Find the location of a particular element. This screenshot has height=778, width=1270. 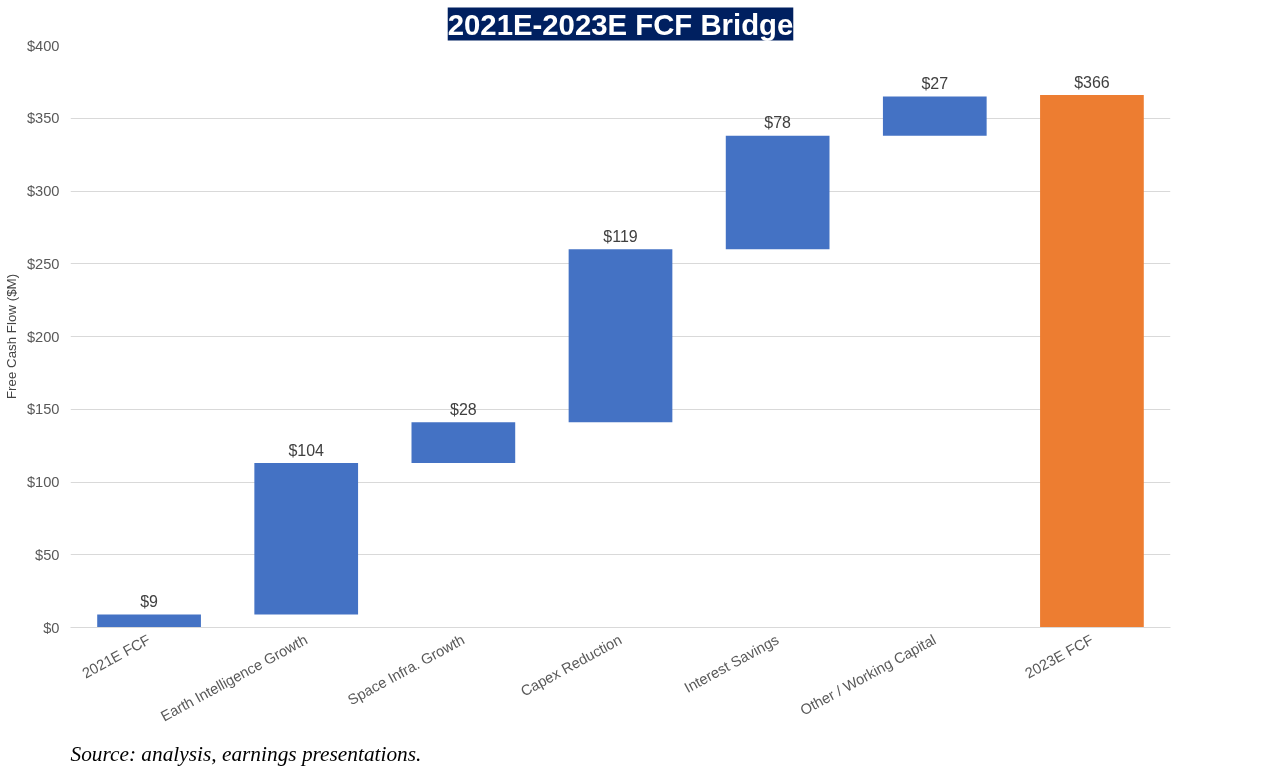

data-label: $28 is located at coordinates (463, 409).